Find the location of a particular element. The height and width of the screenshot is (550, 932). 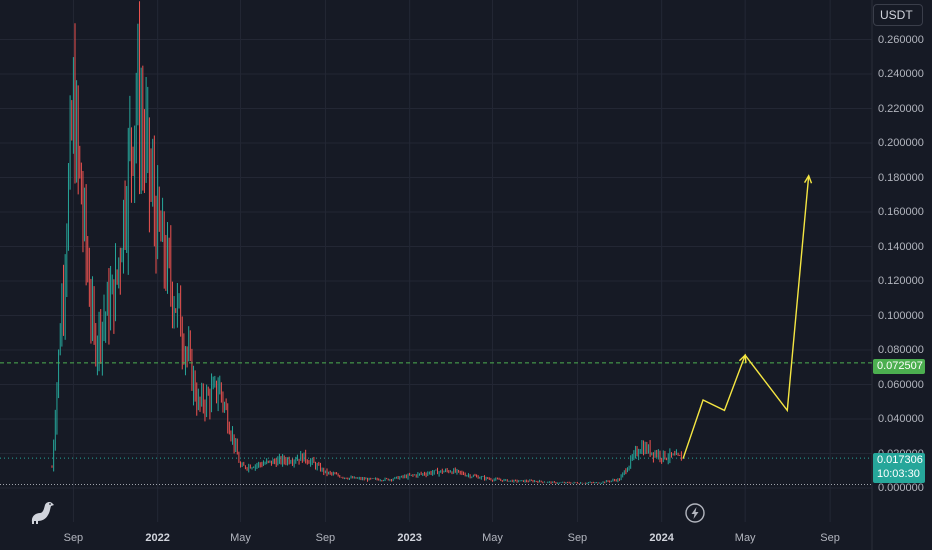

last-price-tag: 0.017306 10:03:30 is located at coordinates (899, 468).